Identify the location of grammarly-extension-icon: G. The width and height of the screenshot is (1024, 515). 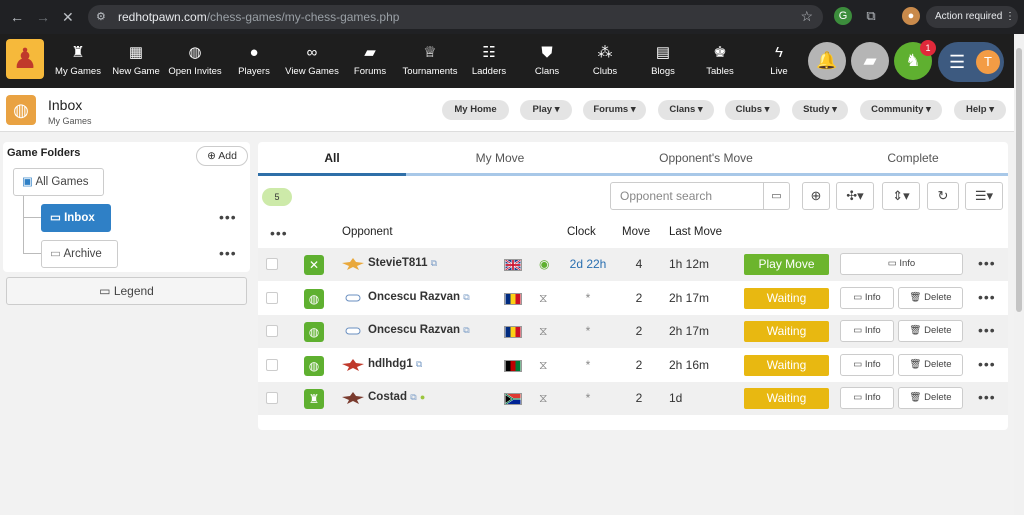
(843, 16).